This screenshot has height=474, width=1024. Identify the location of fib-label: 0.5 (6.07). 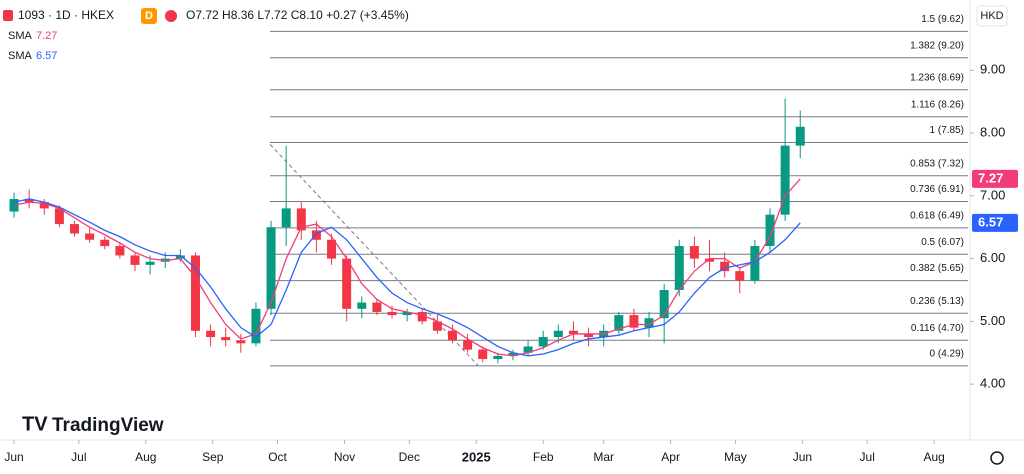
(942, 242).